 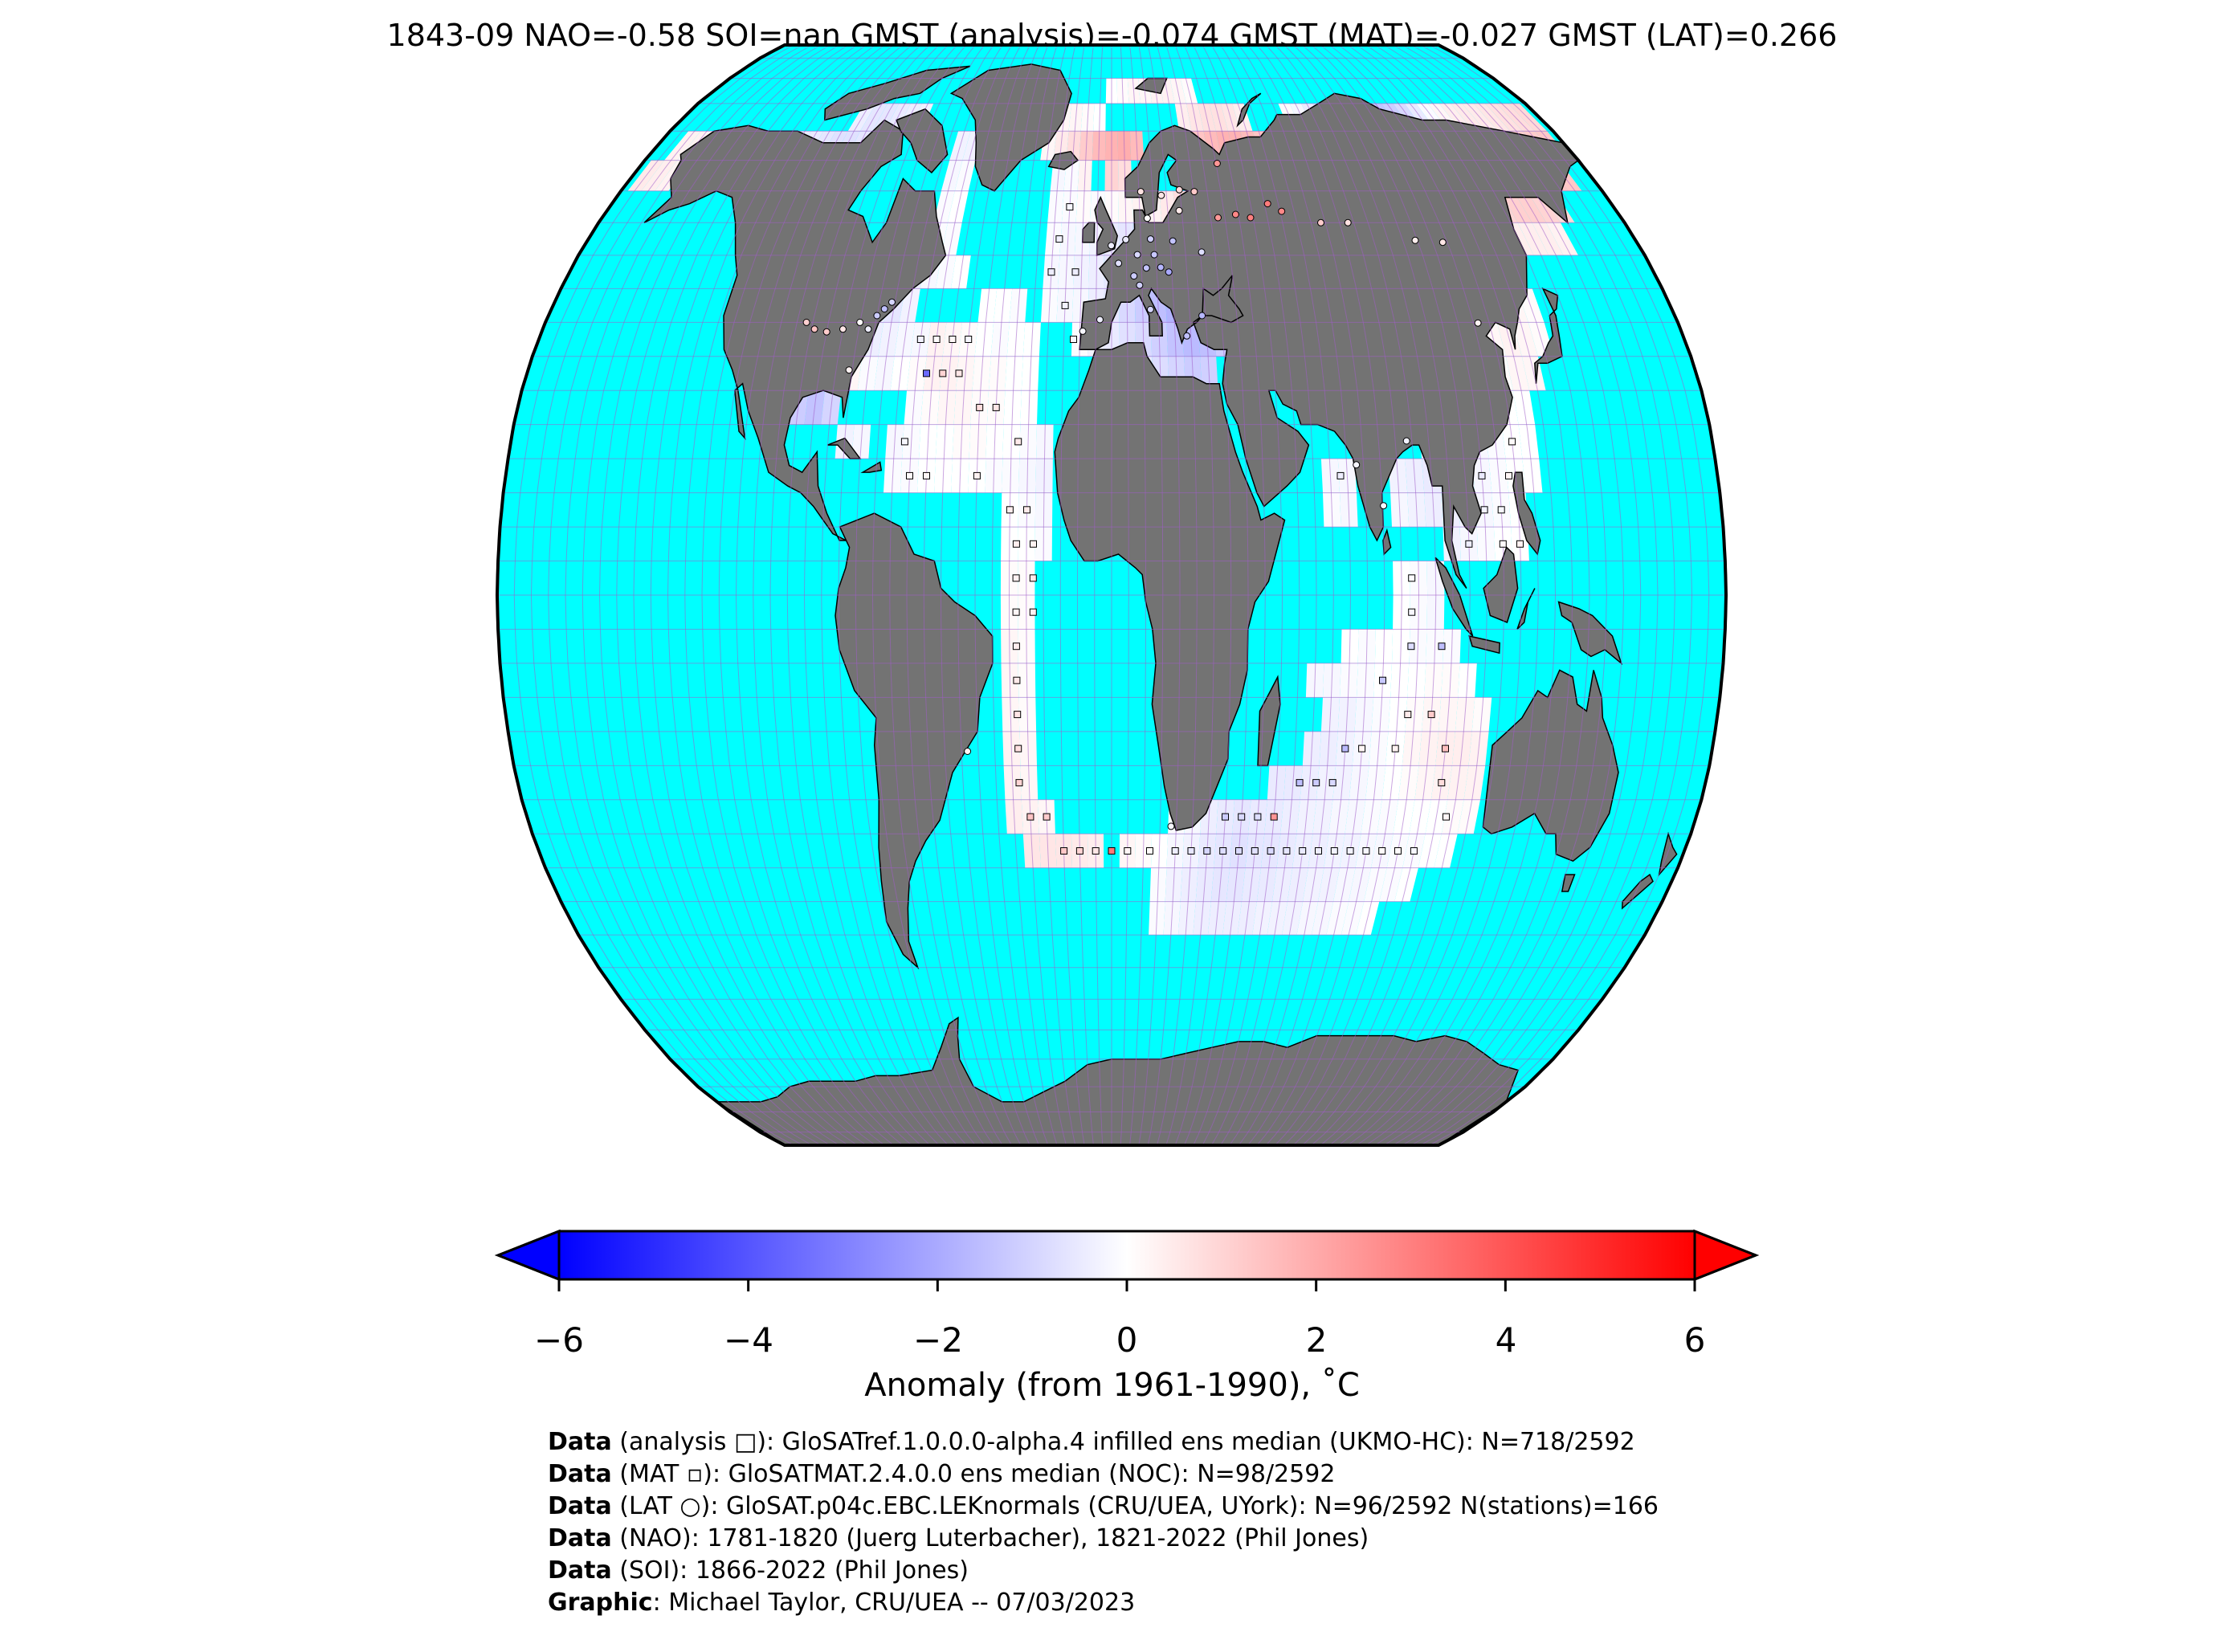 I want to click on credit-line: Data (SOI): 1866-2022 (Phil Jones), so click(x=1103, y=1571).